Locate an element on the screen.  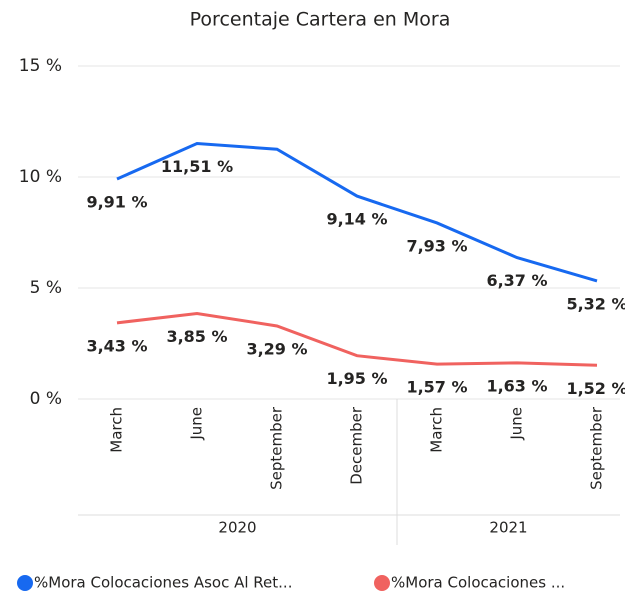
data-label: 1,95 % is located at coordinates (356, 378).